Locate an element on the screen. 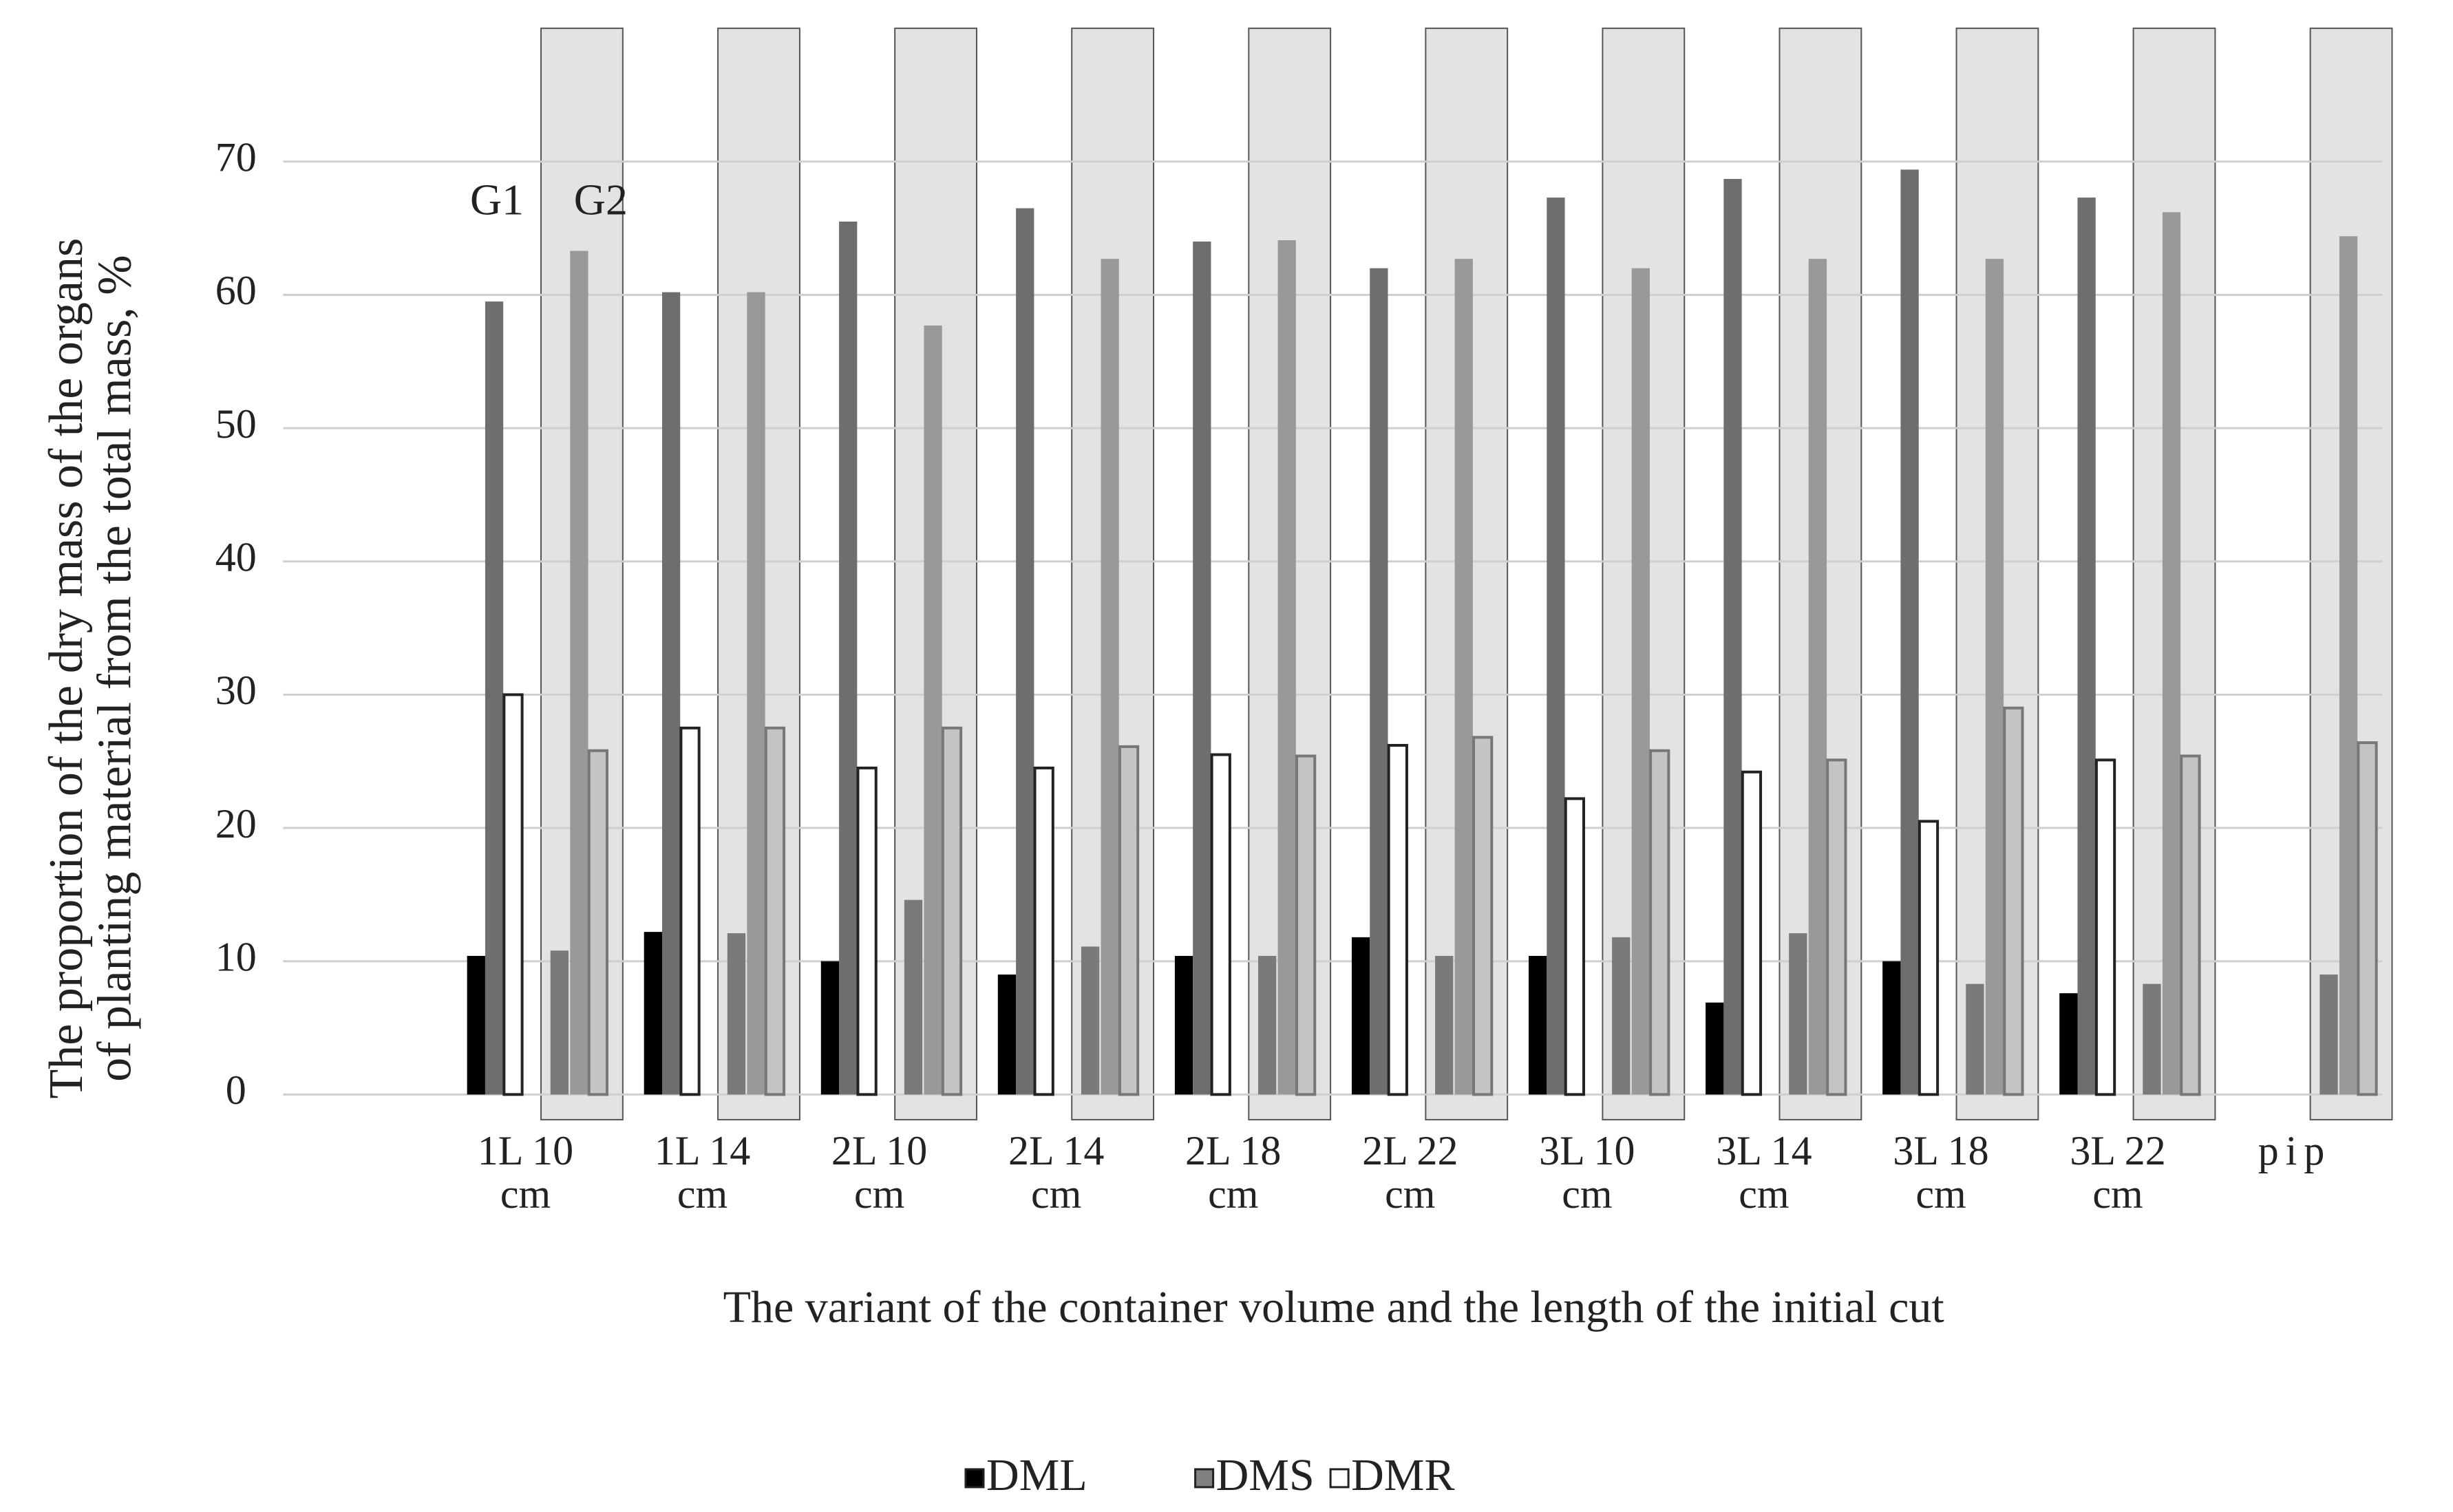  x-tick-label: 2L 22 cm is located at coordinates (1410, 1172).